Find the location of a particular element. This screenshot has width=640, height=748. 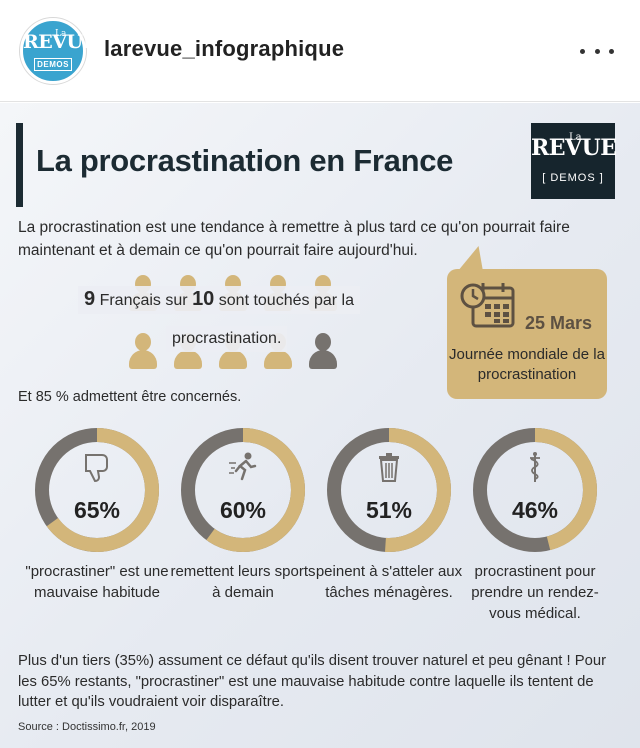

stat-text-2: sont touchés par la is located at coordinates (286, 300).